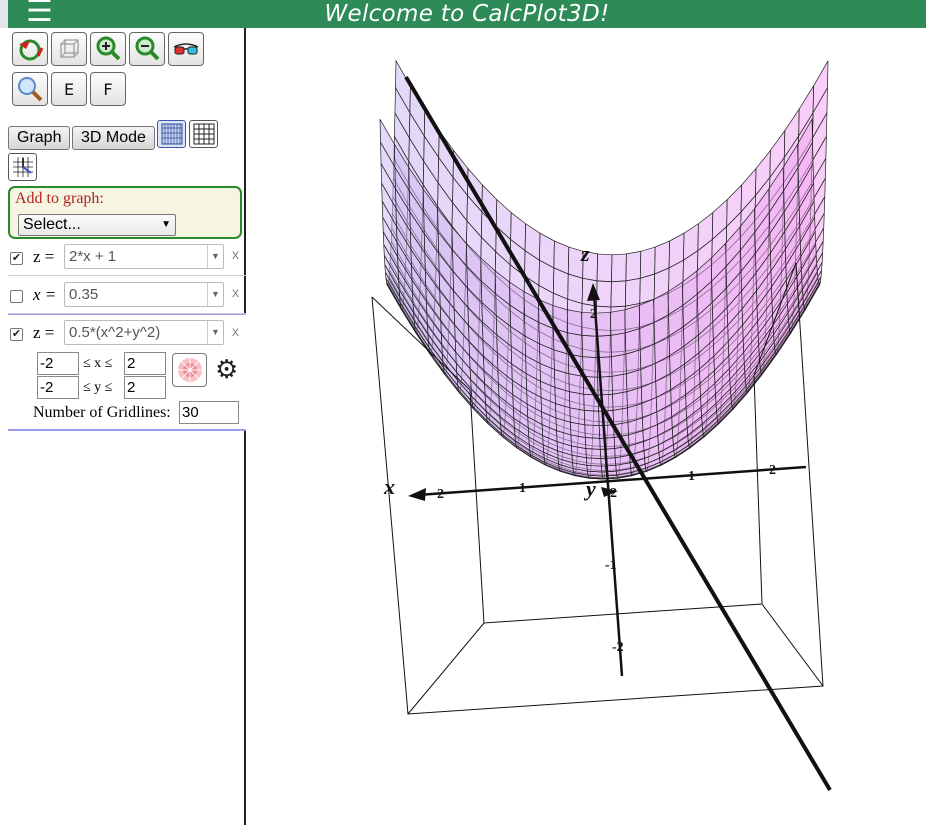 Image resolution: width=926 pixels, height=825 pixels. I want to click on equation-1-input: 2*x + 1 ▼, so click(144, 256).